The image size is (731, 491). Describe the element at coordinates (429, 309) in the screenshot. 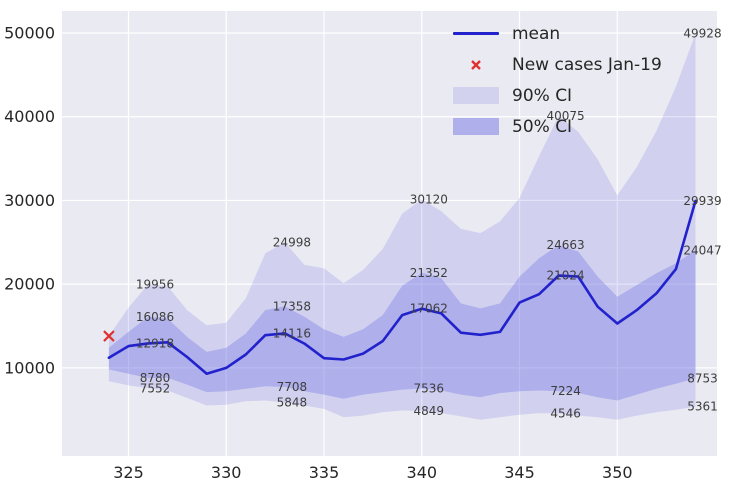

I see `point-annotation: 17062` at that location.